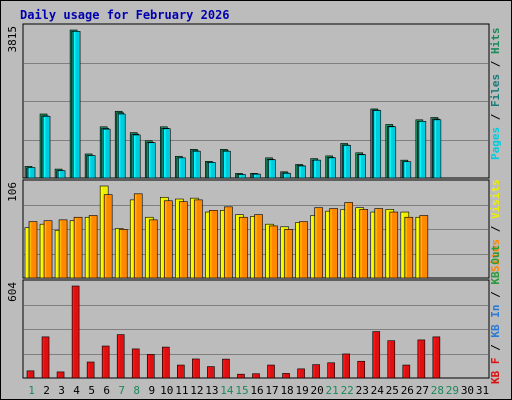 This screenshot has width=512, height=400. What do you see at coordinates (73, 332) in the screenshot?
I see `kbf-bar-4-highlight` at bounding box center [73, 332].